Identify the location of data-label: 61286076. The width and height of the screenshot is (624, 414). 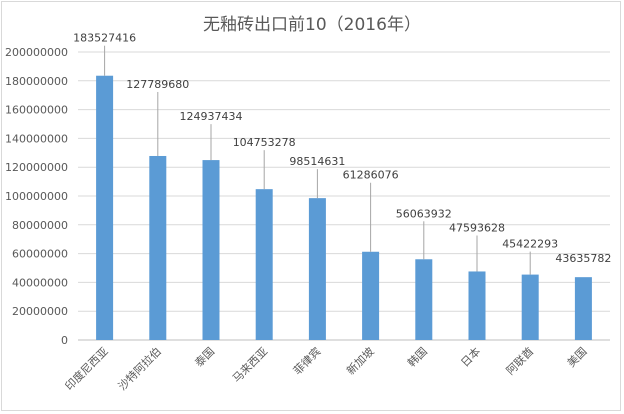
(371, 175).